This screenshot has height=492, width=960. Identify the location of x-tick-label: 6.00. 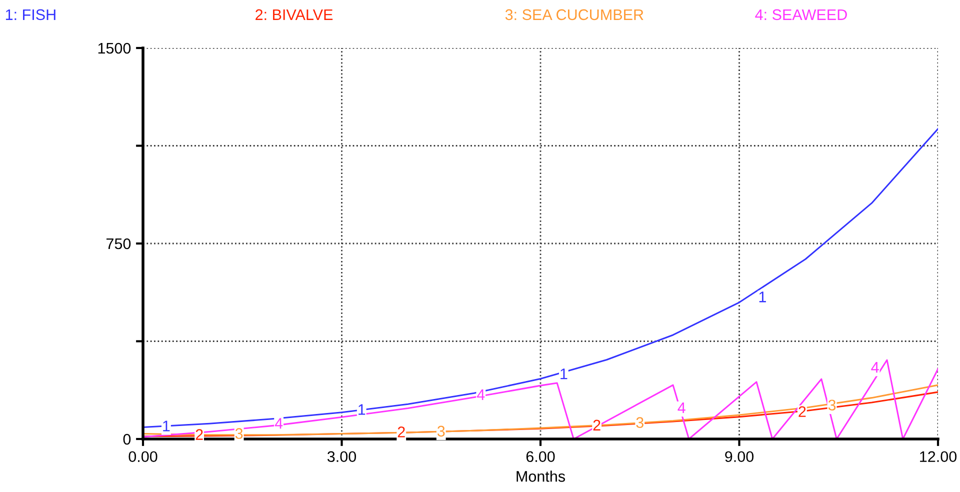
(540, 456).